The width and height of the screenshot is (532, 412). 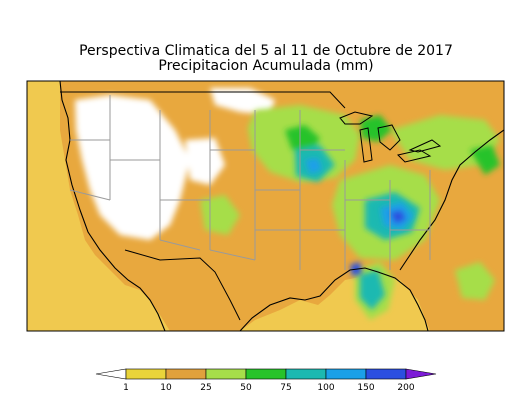 What do you see at coordinates (246, 388) in the screenshot?
I see `legend-label: 50` at bounding box center [246, 388].